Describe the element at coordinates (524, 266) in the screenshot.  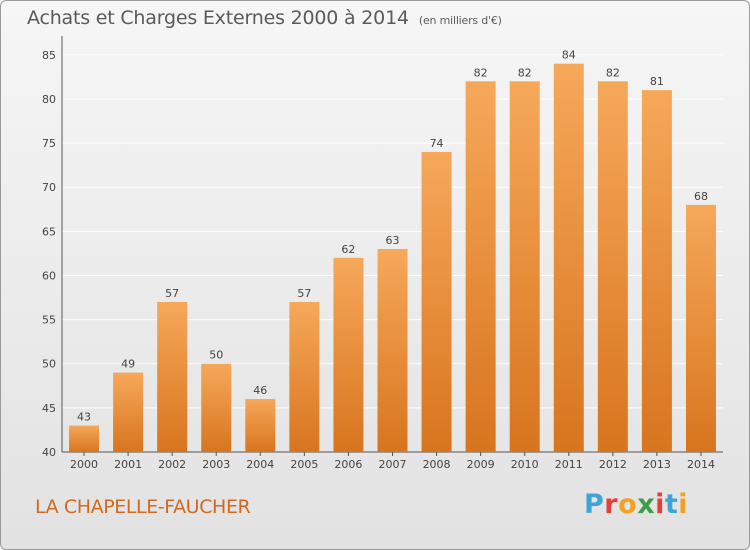
I see `bar-2010` at that location.